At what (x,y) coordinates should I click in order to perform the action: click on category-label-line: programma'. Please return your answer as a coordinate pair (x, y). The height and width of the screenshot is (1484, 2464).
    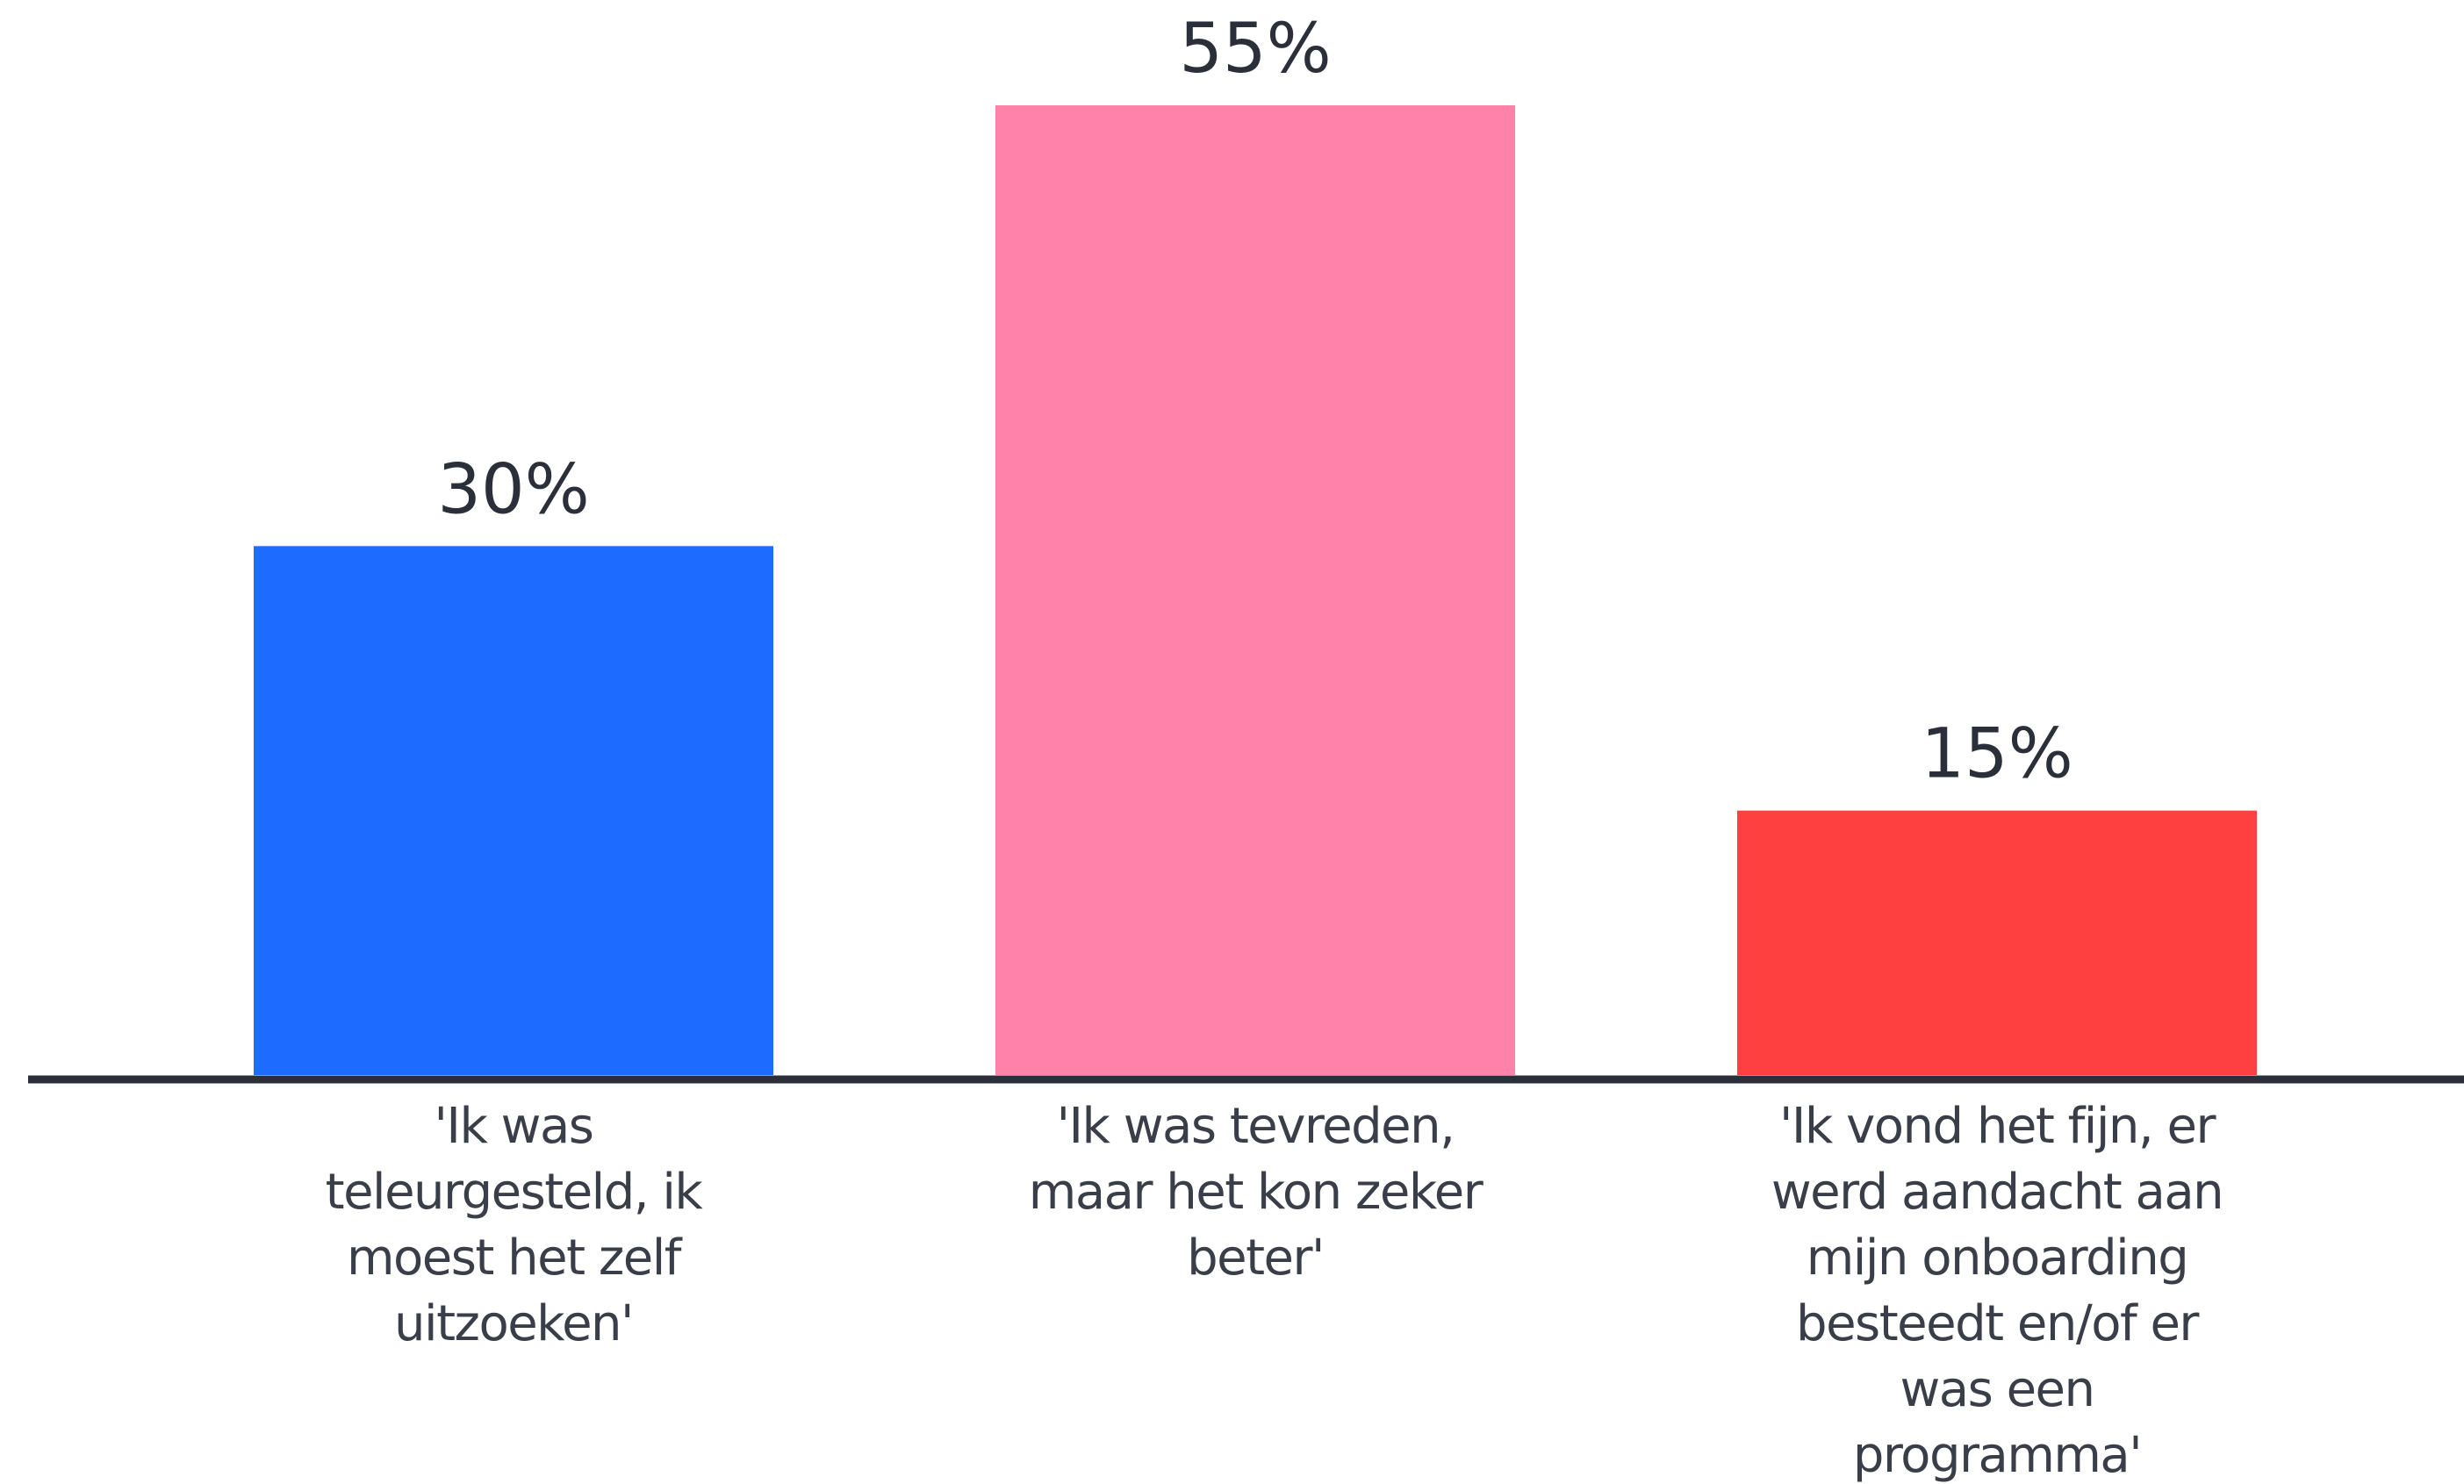
    Looking at the image, I should click on (1997, 1455).